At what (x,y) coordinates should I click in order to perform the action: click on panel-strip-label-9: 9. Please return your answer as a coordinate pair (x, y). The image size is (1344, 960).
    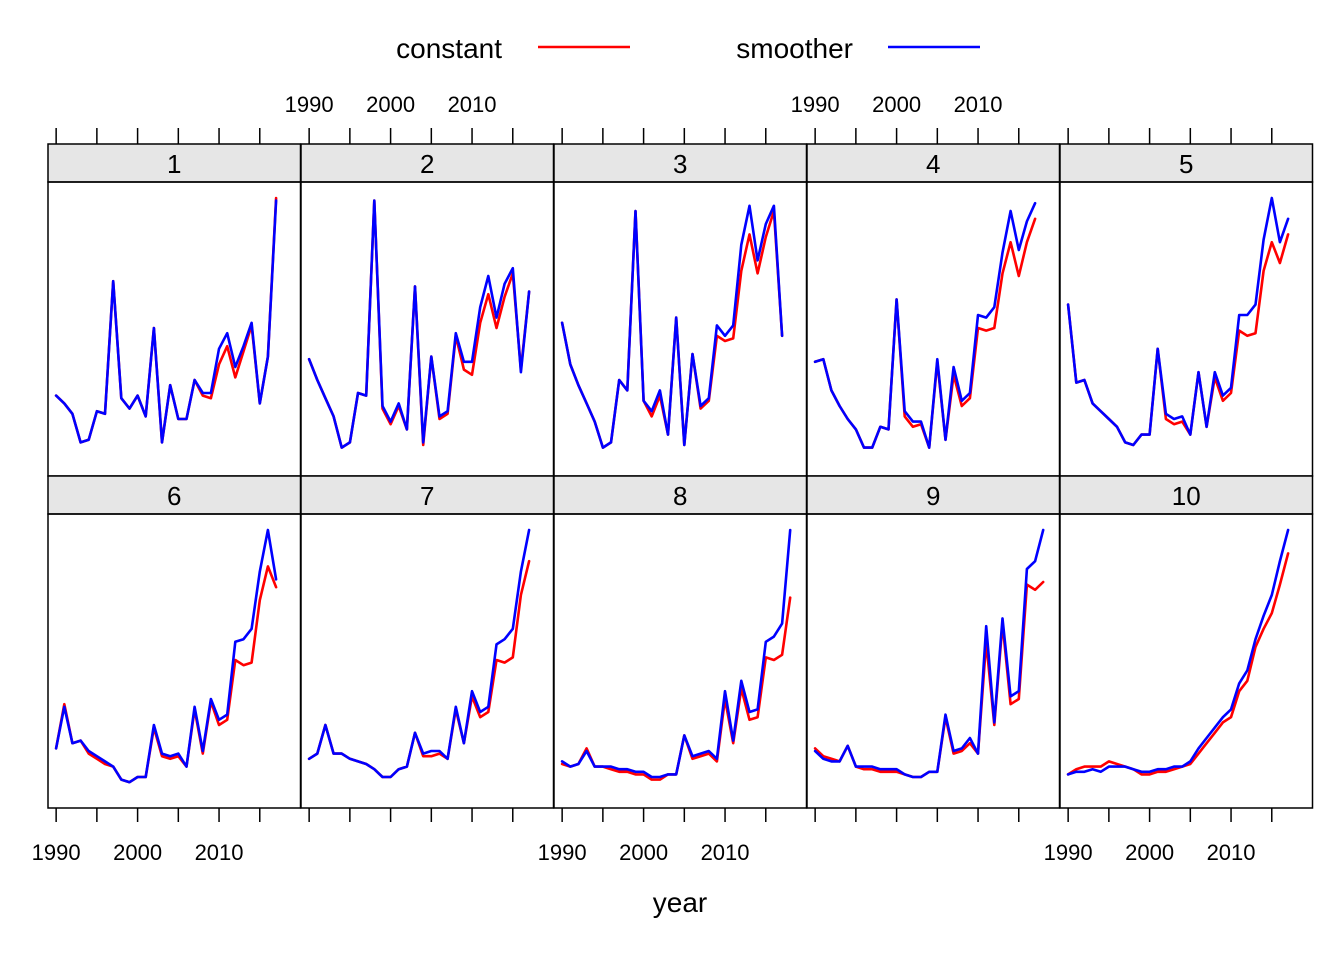
    Looking at the image, I should click on (933, 496).